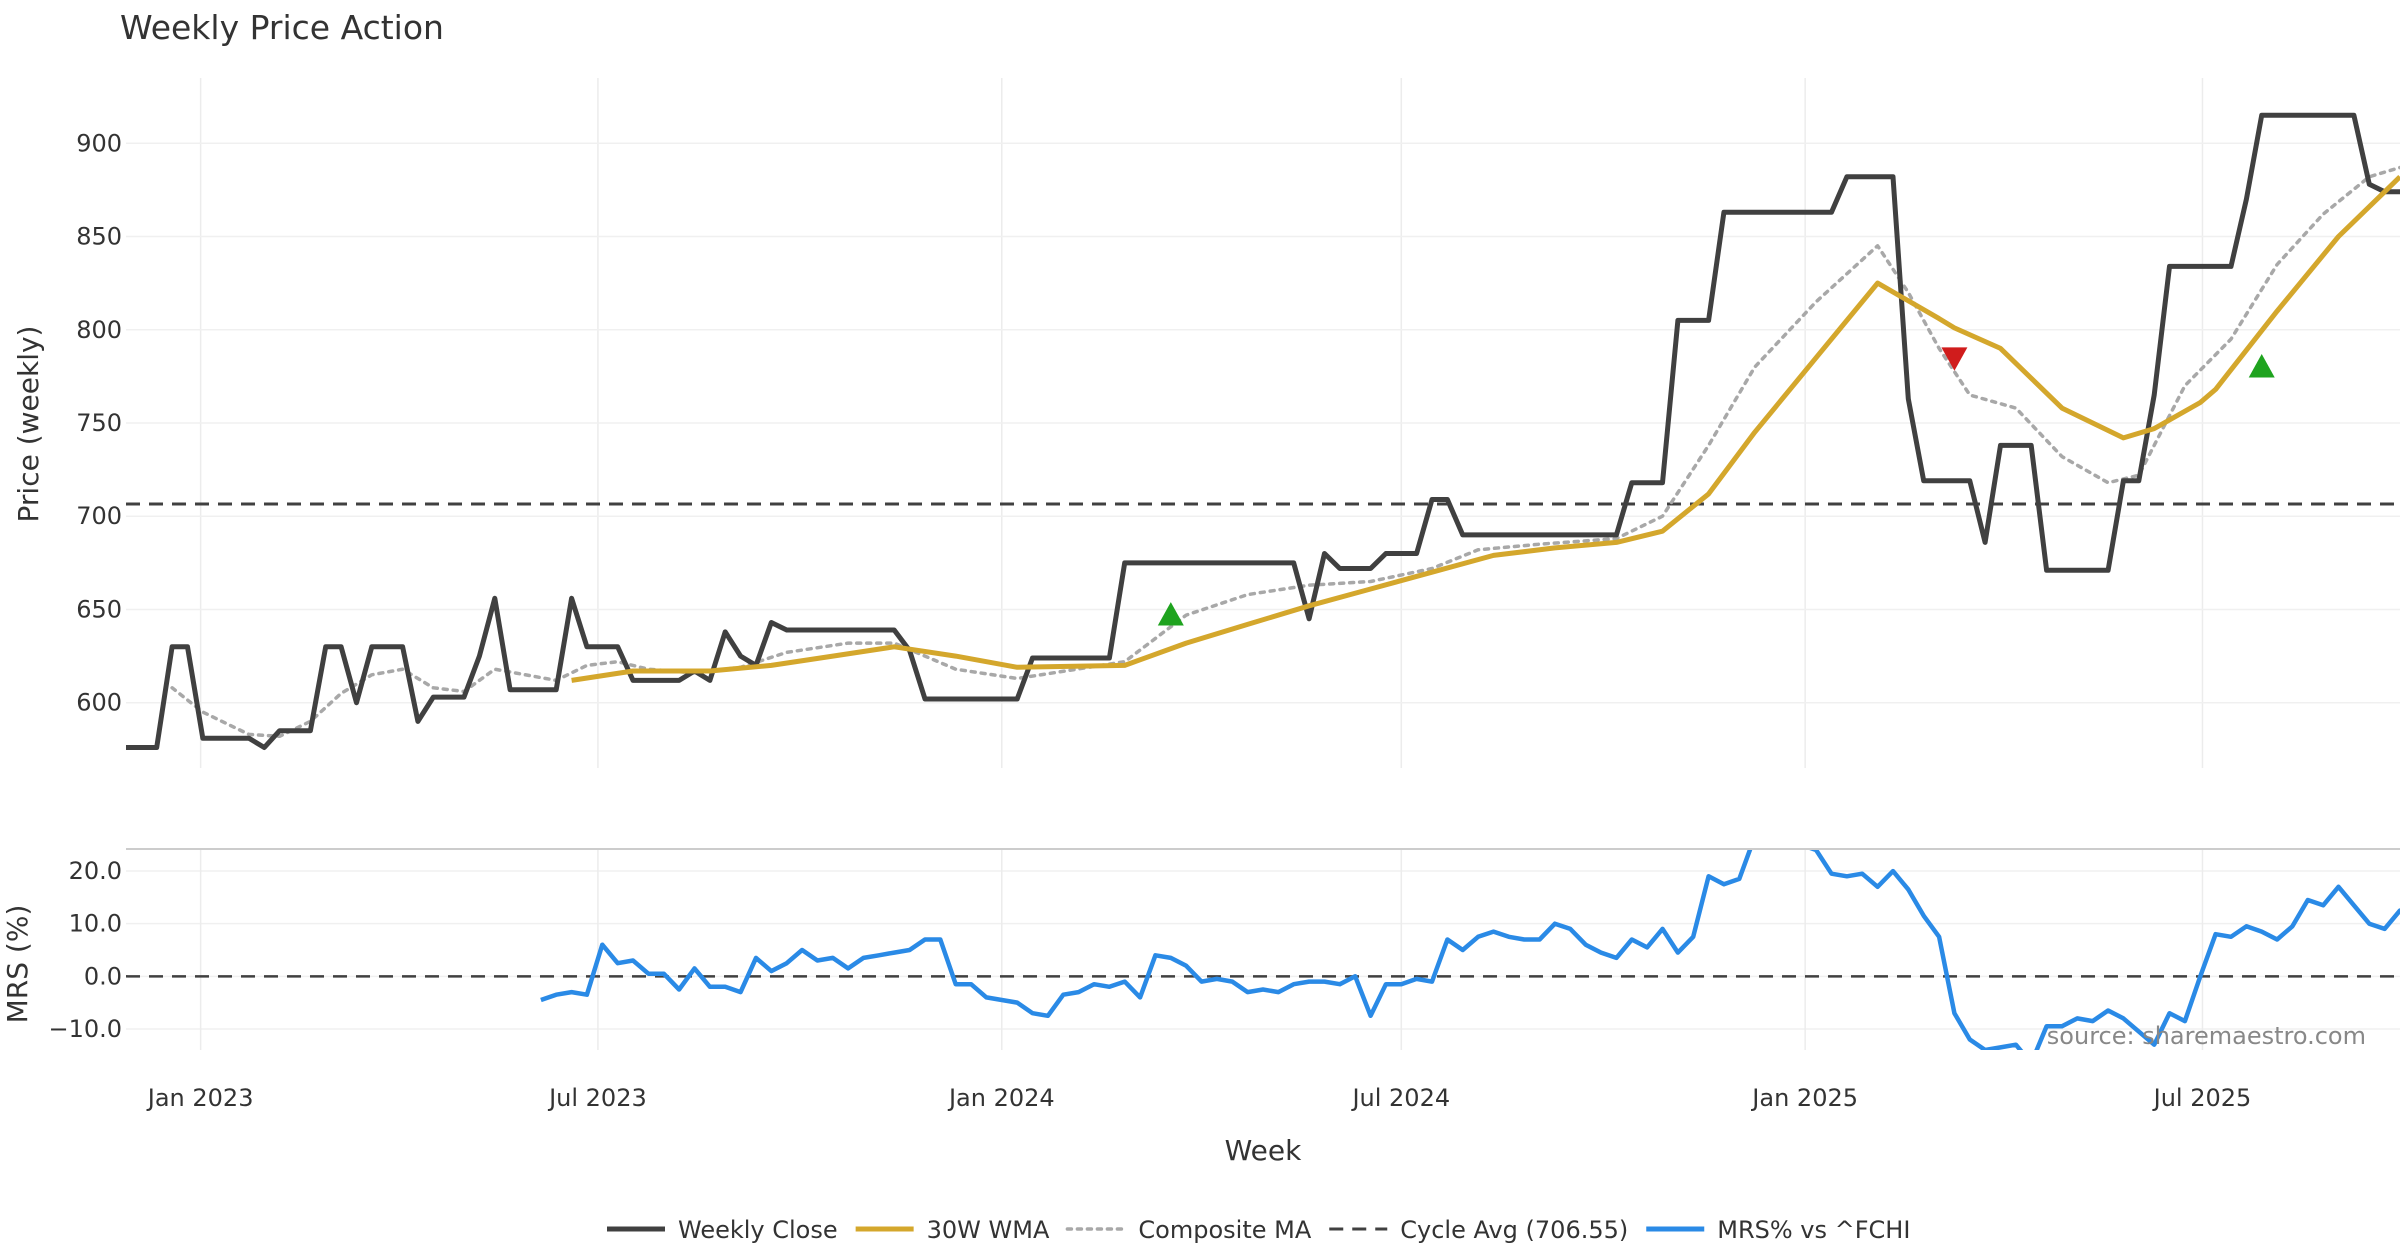  What do you see at coordinates (99, 609) in the screenshot?
I see `price-y-tick-label: 650` at bounding box center [99, 609].